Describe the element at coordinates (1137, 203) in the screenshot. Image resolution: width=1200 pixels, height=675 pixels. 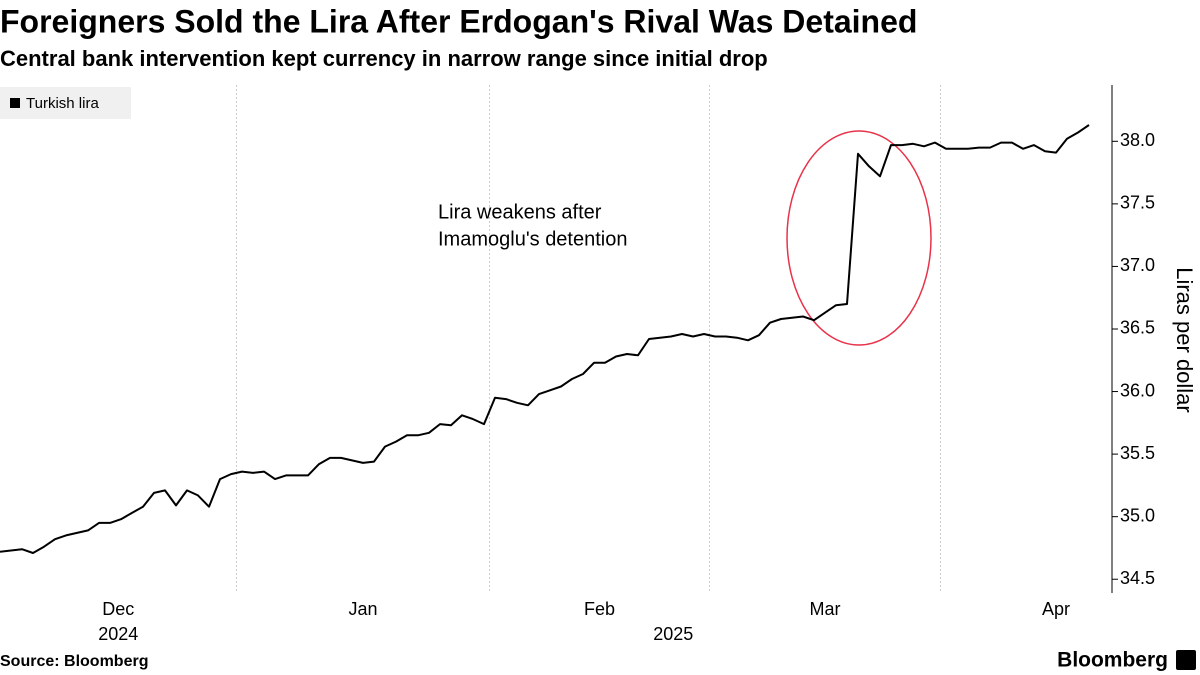
I see `y-tick-label: 37.5` at that location.